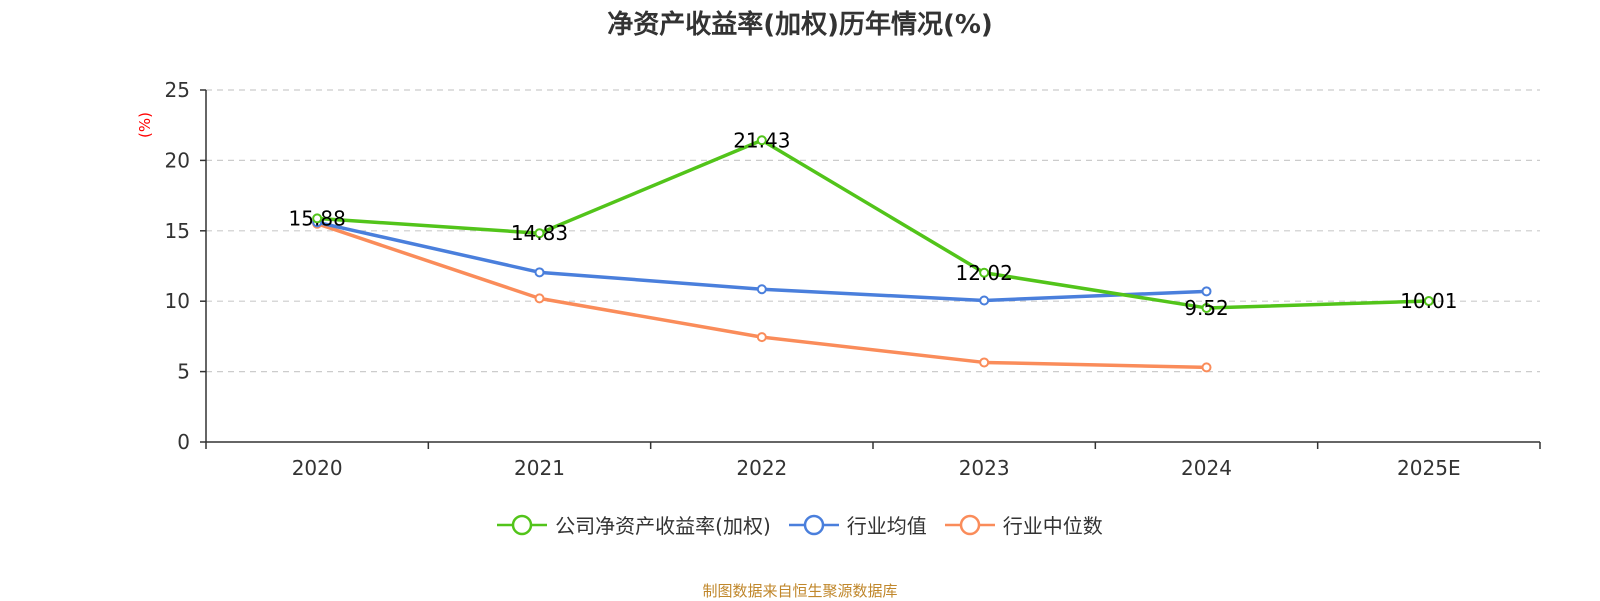  Describe the element at coordinates (663, 526) in the screenshot. I see `legend-label: 公司净资产收益率(加权)` at that location.